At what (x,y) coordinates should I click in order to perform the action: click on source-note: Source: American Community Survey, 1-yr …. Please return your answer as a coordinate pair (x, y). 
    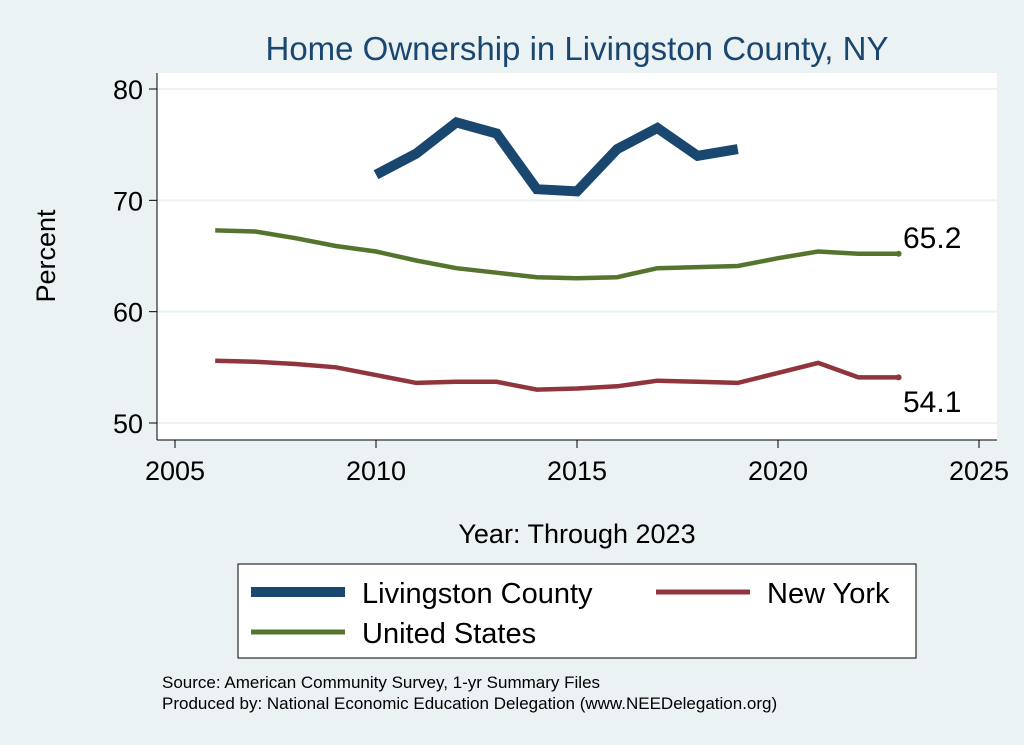
    Looking at the image, I should click on (381, 682).